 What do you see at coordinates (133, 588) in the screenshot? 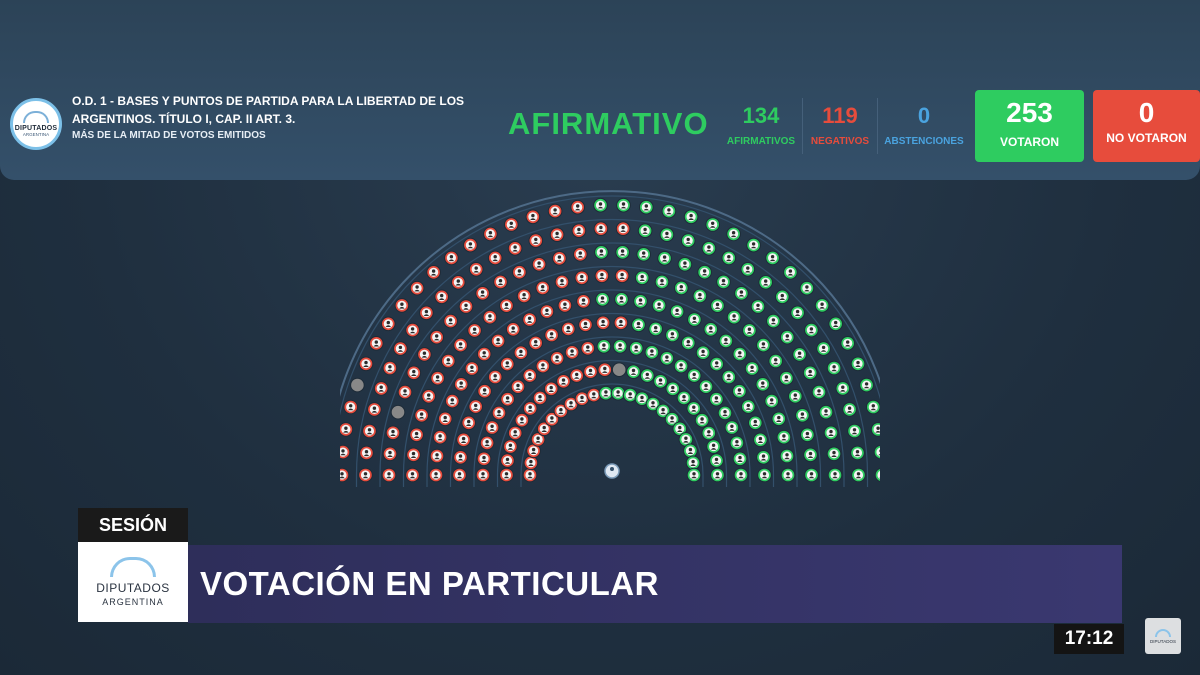
I see `logo-line1: DIPUTADOS` at bounding box center [133, 588].